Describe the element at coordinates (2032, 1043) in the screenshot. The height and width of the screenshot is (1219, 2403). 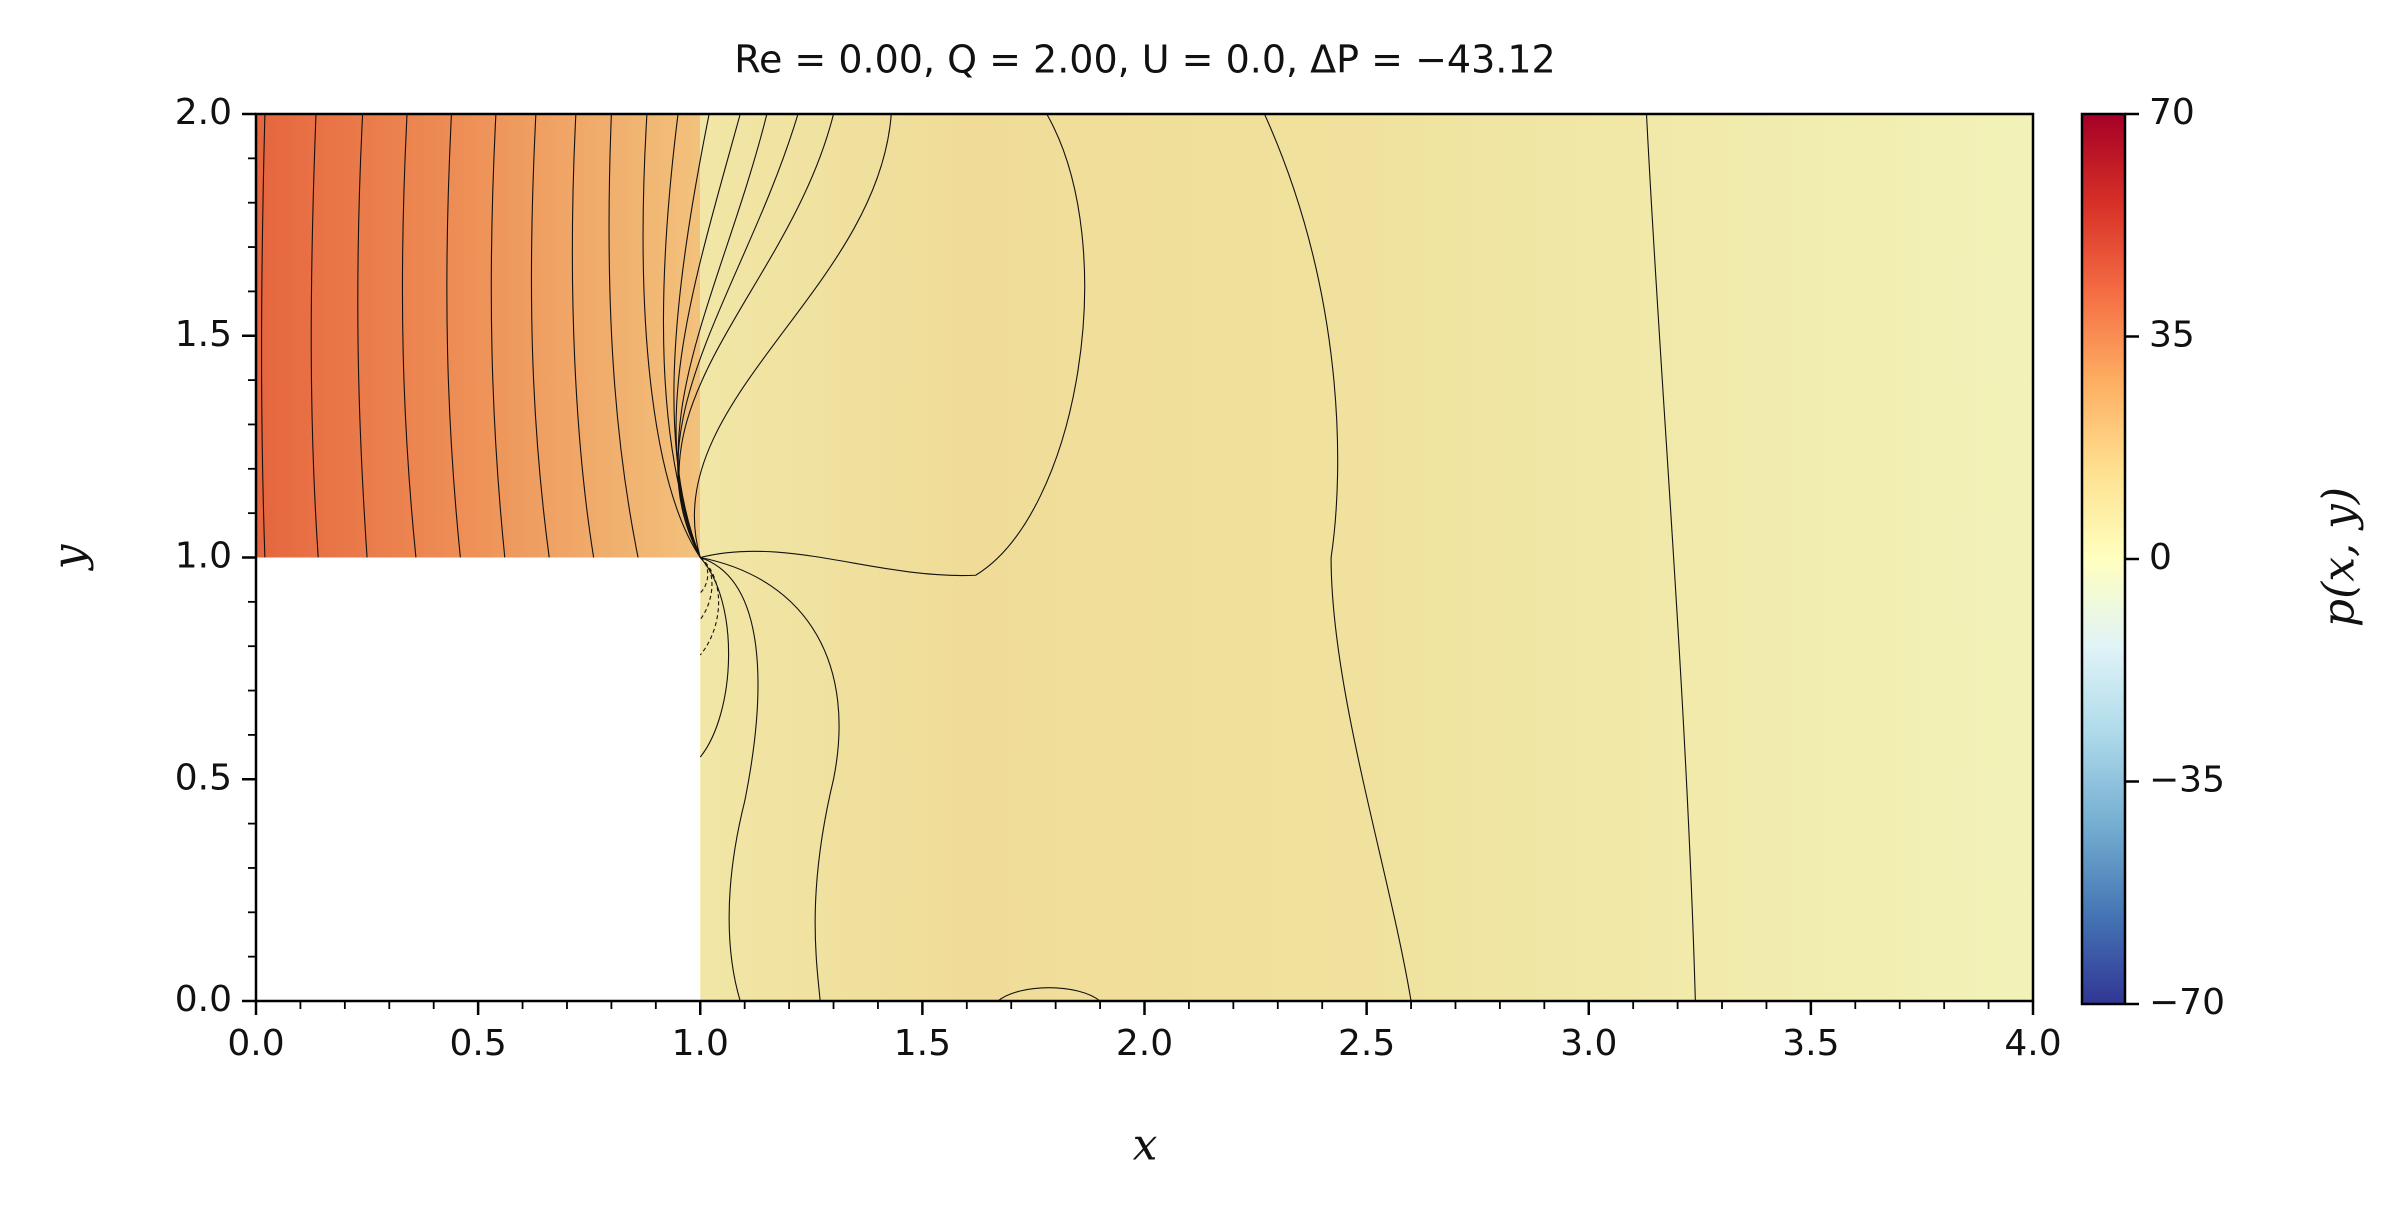
I see `x-tick-label: 4.0` at that location.